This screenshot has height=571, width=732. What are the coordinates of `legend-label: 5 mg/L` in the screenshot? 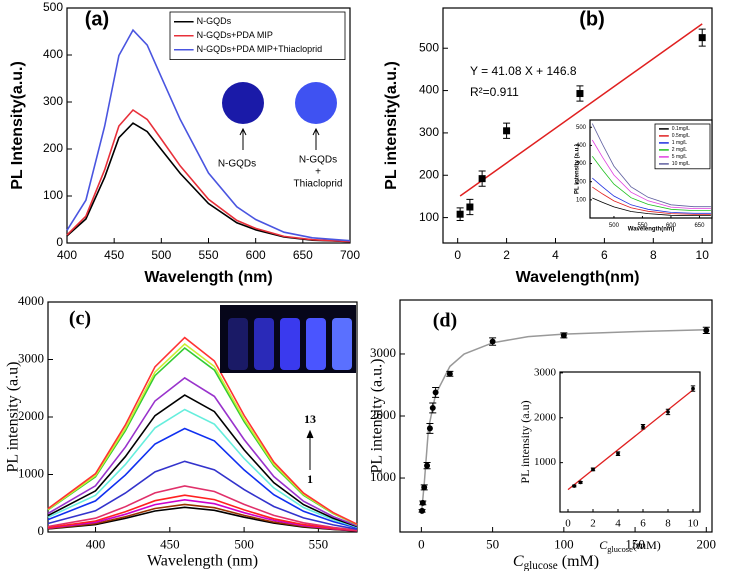 It's located at (680, 157).